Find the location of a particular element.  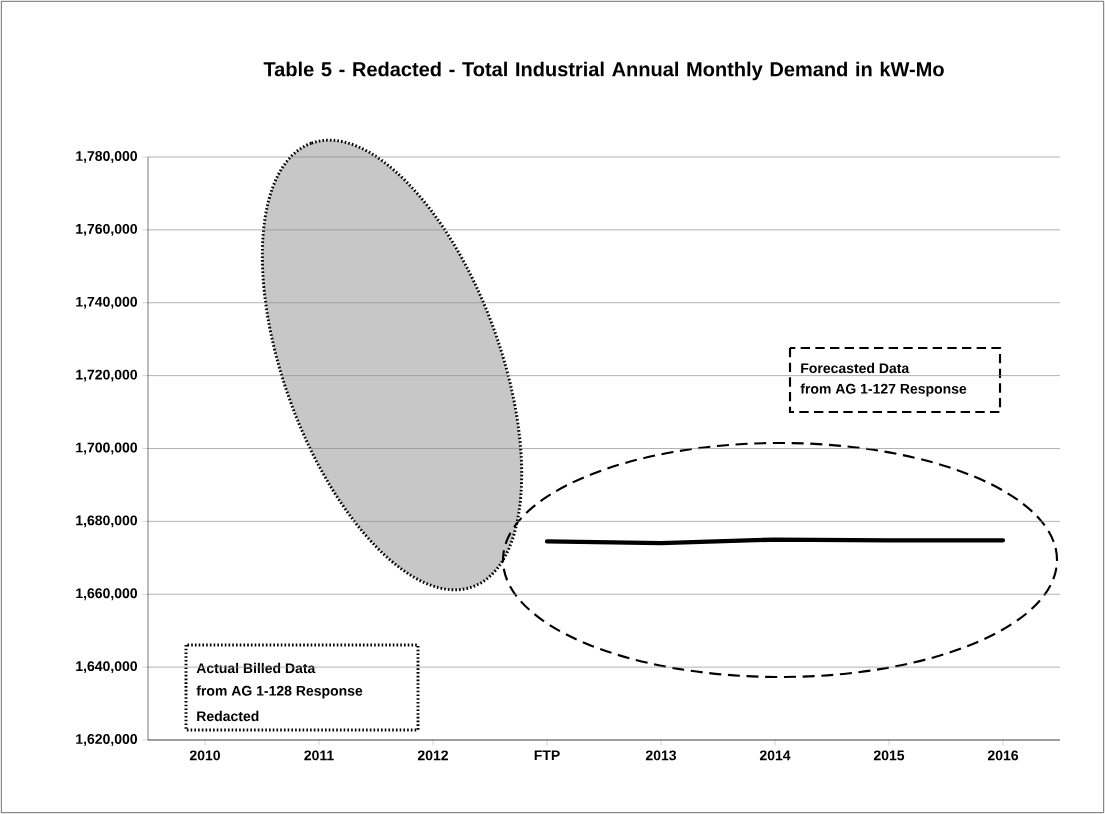

y-tick-label: 1,720,000 is located at coordinates (107, 375).